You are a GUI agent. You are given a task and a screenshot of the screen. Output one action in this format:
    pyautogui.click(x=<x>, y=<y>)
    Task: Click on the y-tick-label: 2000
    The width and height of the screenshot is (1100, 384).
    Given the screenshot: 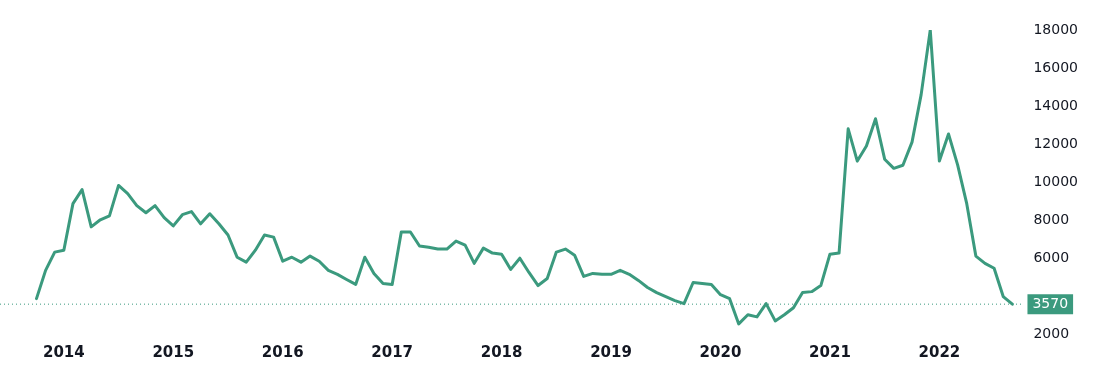 What is the action you would take?
    pyautogui.click(x=1051, y=332)
    